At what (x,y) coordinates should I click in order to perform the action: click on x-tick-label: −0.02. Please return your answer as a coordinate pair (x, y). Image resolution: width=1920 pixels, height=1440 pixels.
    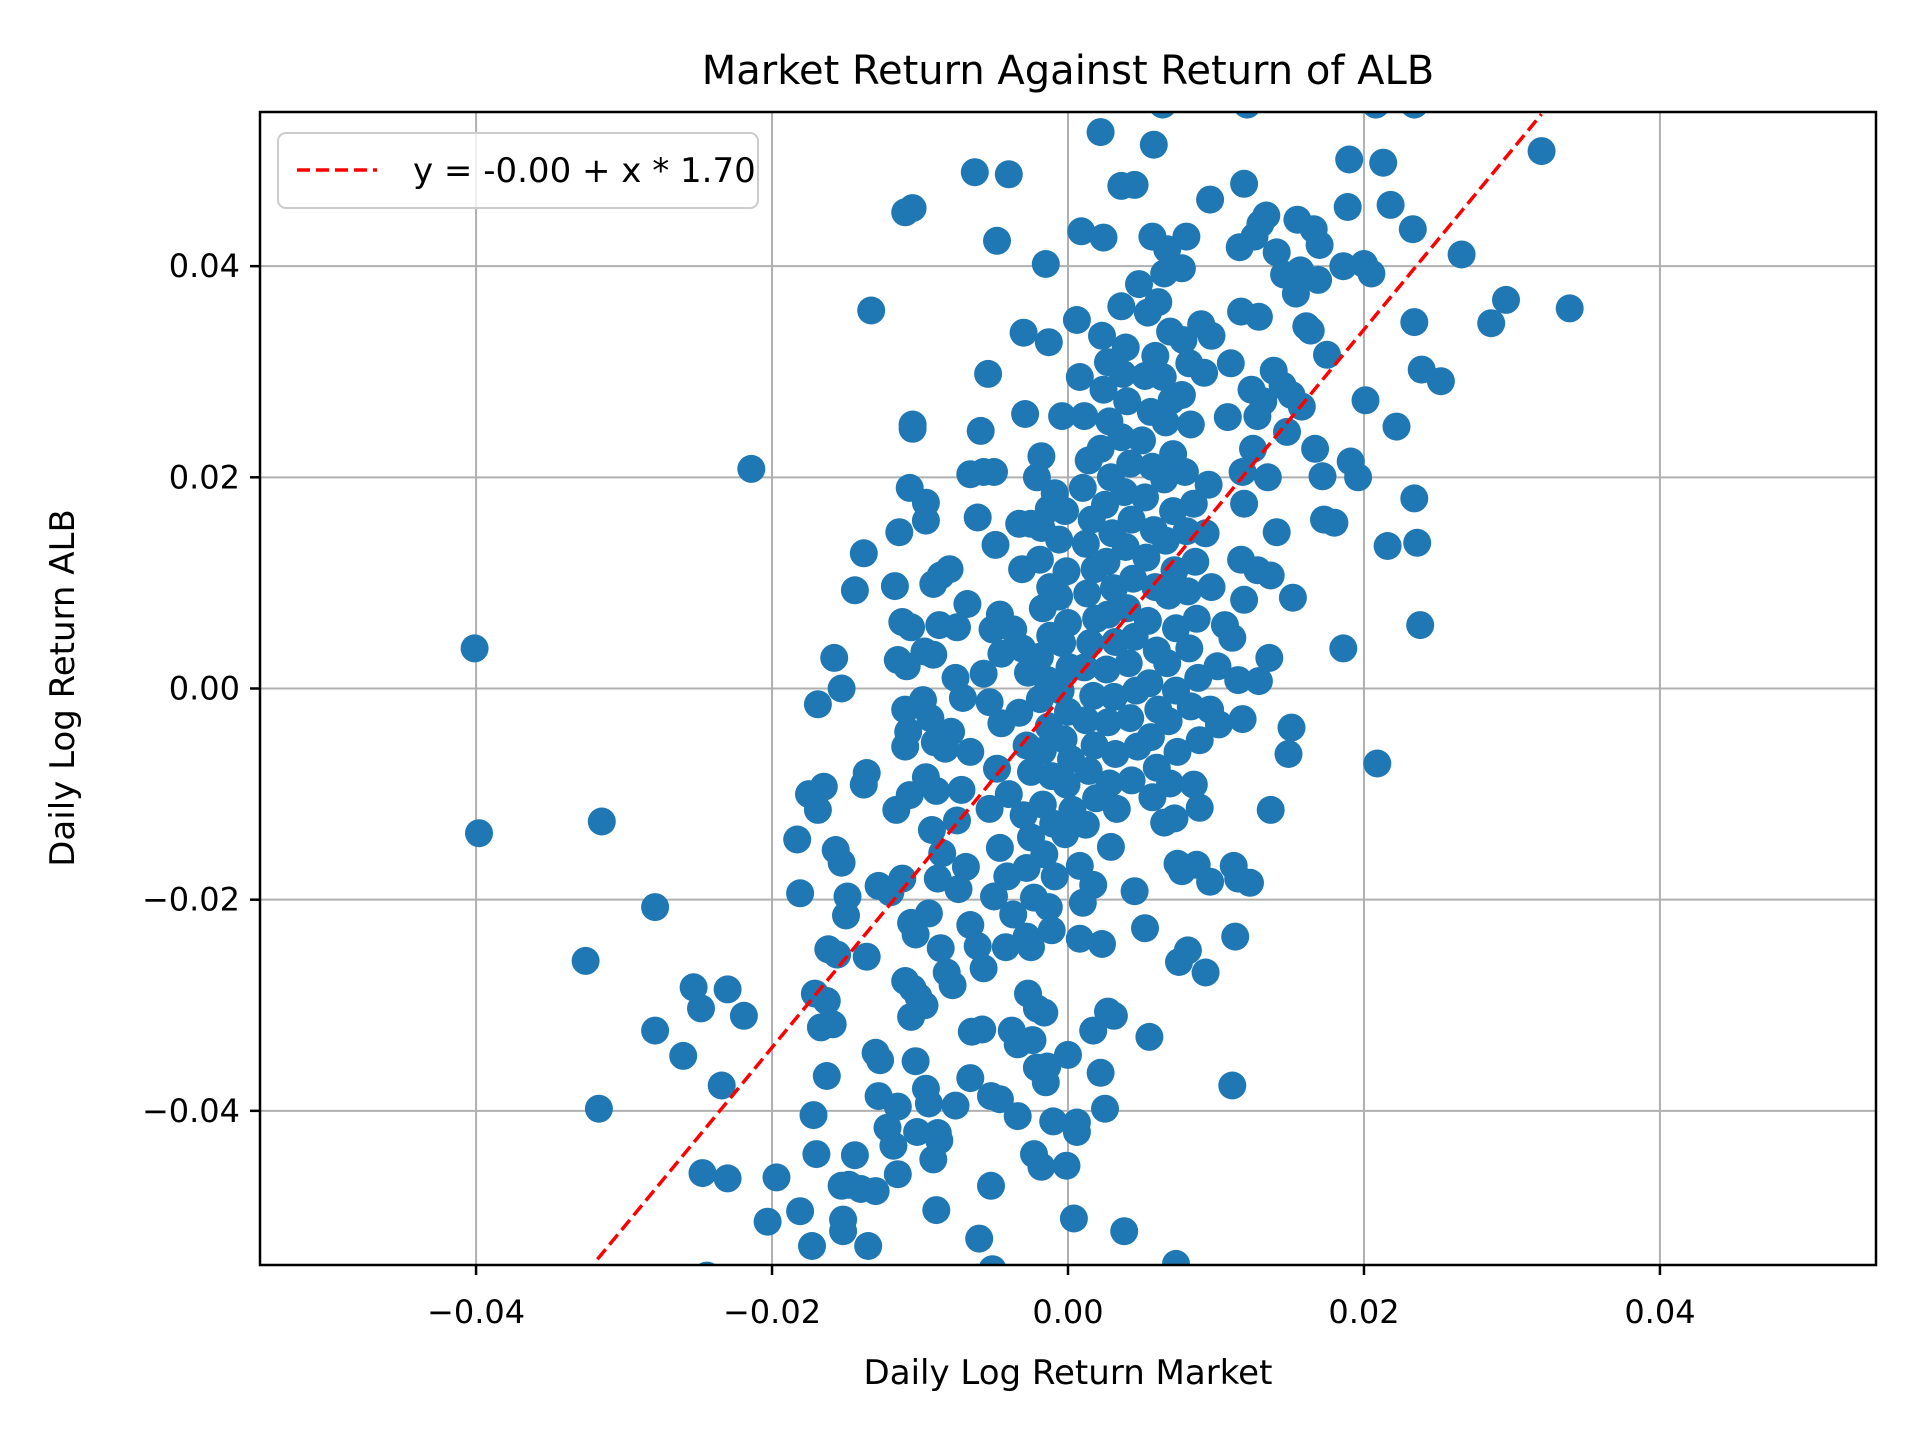
    Looking at the image, I should click on (772, 1312).